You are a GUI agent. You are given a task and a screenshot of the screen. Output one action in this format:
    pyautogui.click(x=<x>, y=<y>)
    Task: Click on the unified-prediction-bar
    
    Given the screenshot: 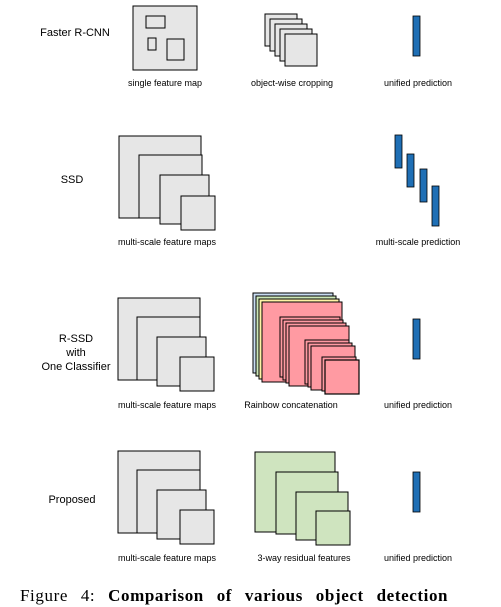 What is the action you would take?
    pyautogui.click(x=416, y=36)
    